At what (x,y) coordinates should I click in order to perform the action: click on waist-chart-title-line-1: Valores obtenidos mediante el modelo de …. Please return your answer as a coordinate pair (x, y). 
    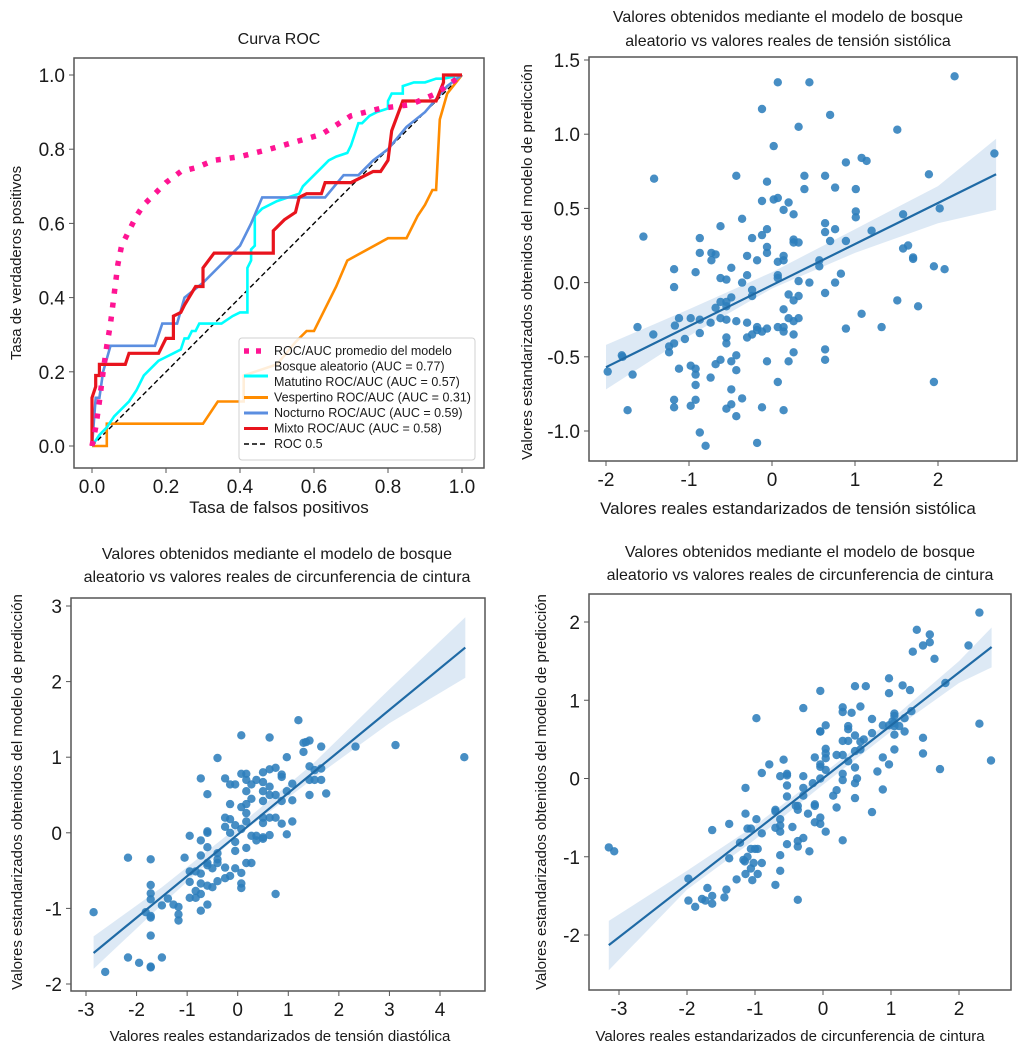
    Looking at the image, I should click on (800, 552).